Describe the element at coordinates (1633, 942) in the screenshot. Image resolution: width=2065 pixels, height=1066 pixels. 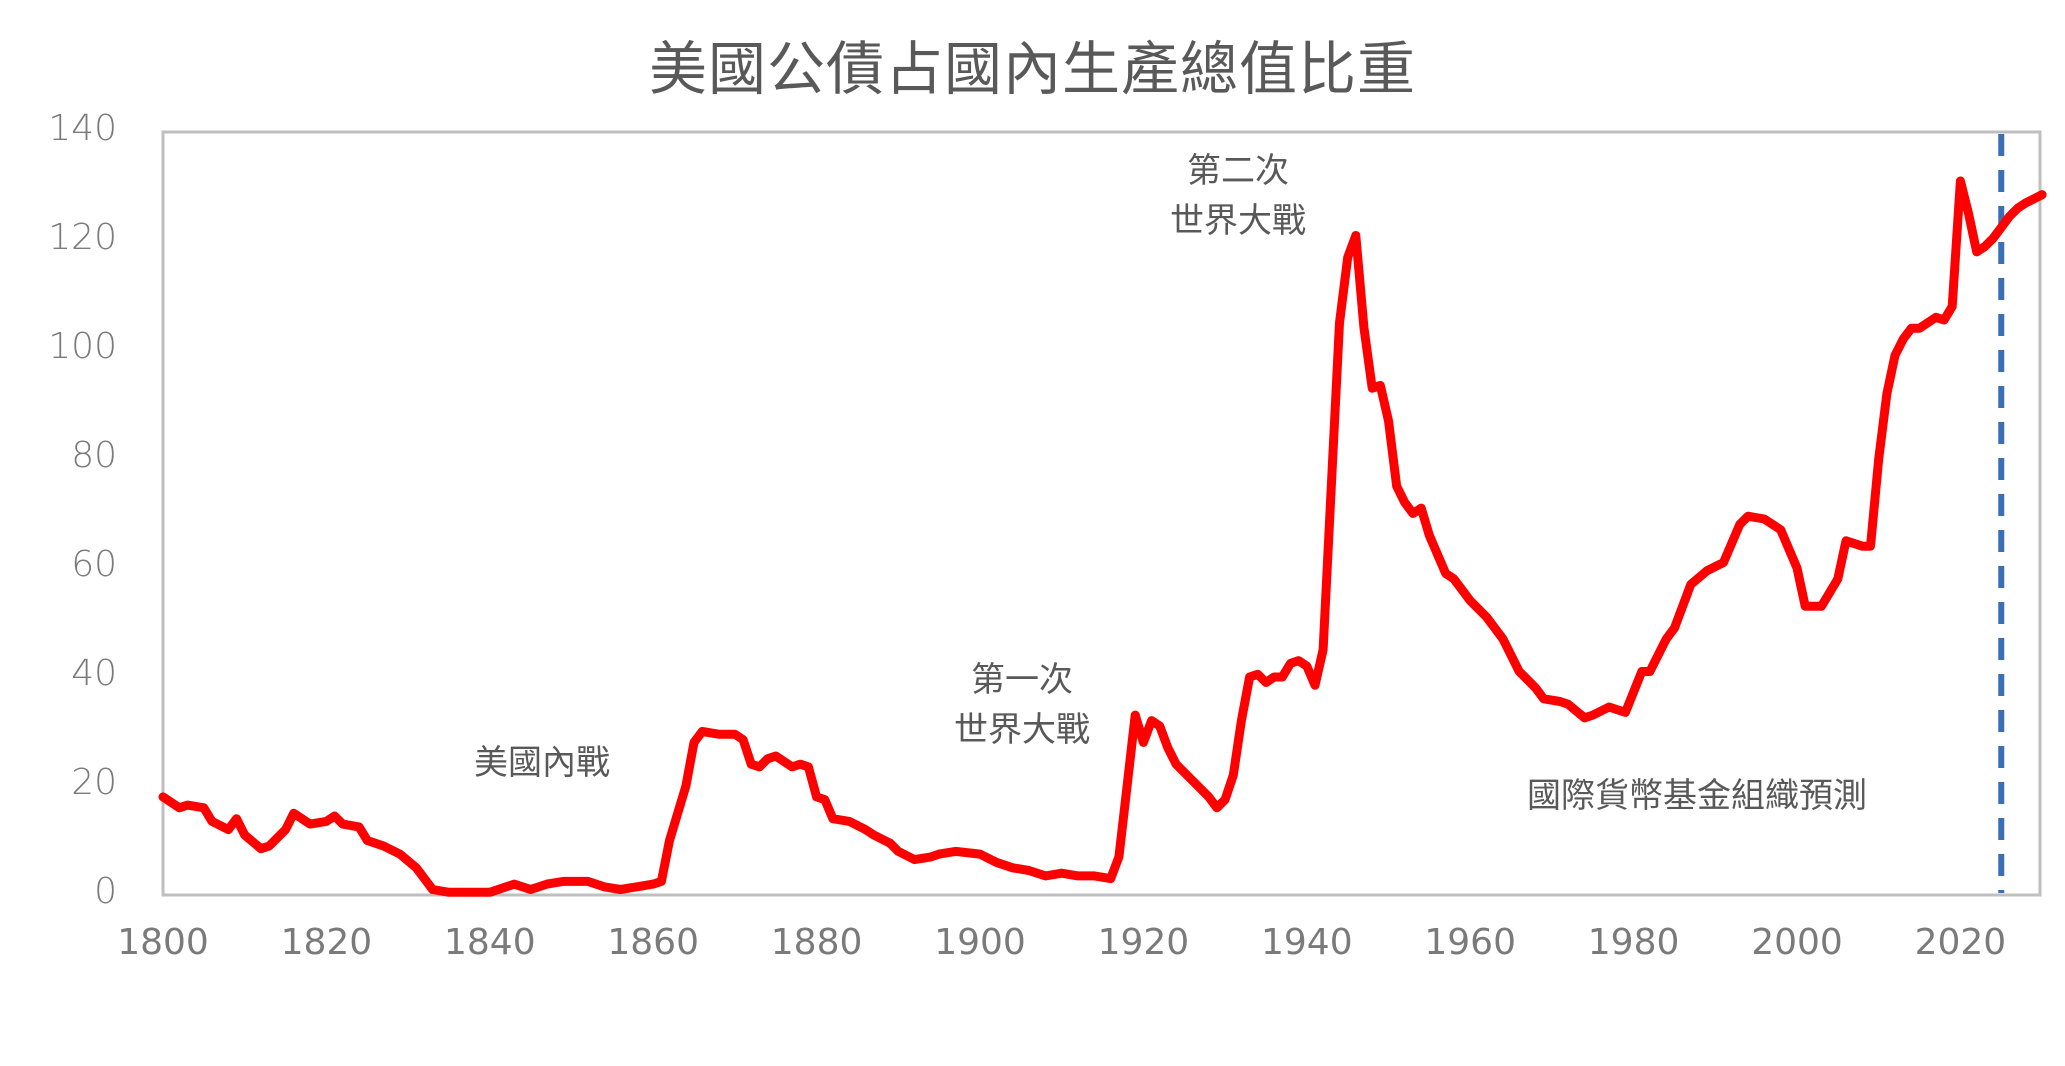
I see `x-tick-label: 1980` at that location.